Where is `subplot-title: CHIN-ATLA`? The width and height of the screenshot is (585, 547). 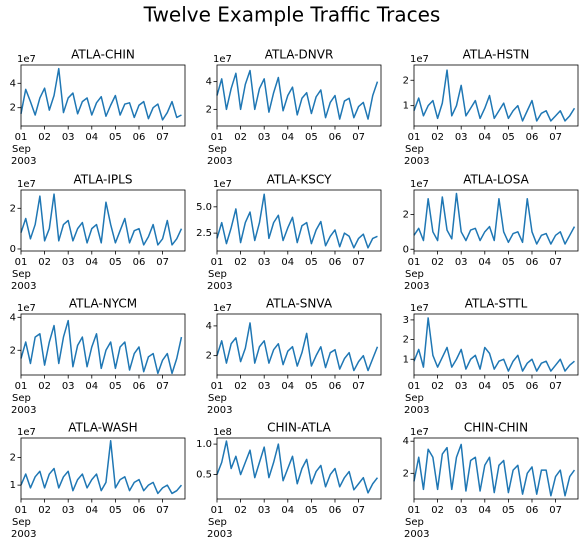
subplot-title: CHIN-ATLA is located at coordinates (299, 428).